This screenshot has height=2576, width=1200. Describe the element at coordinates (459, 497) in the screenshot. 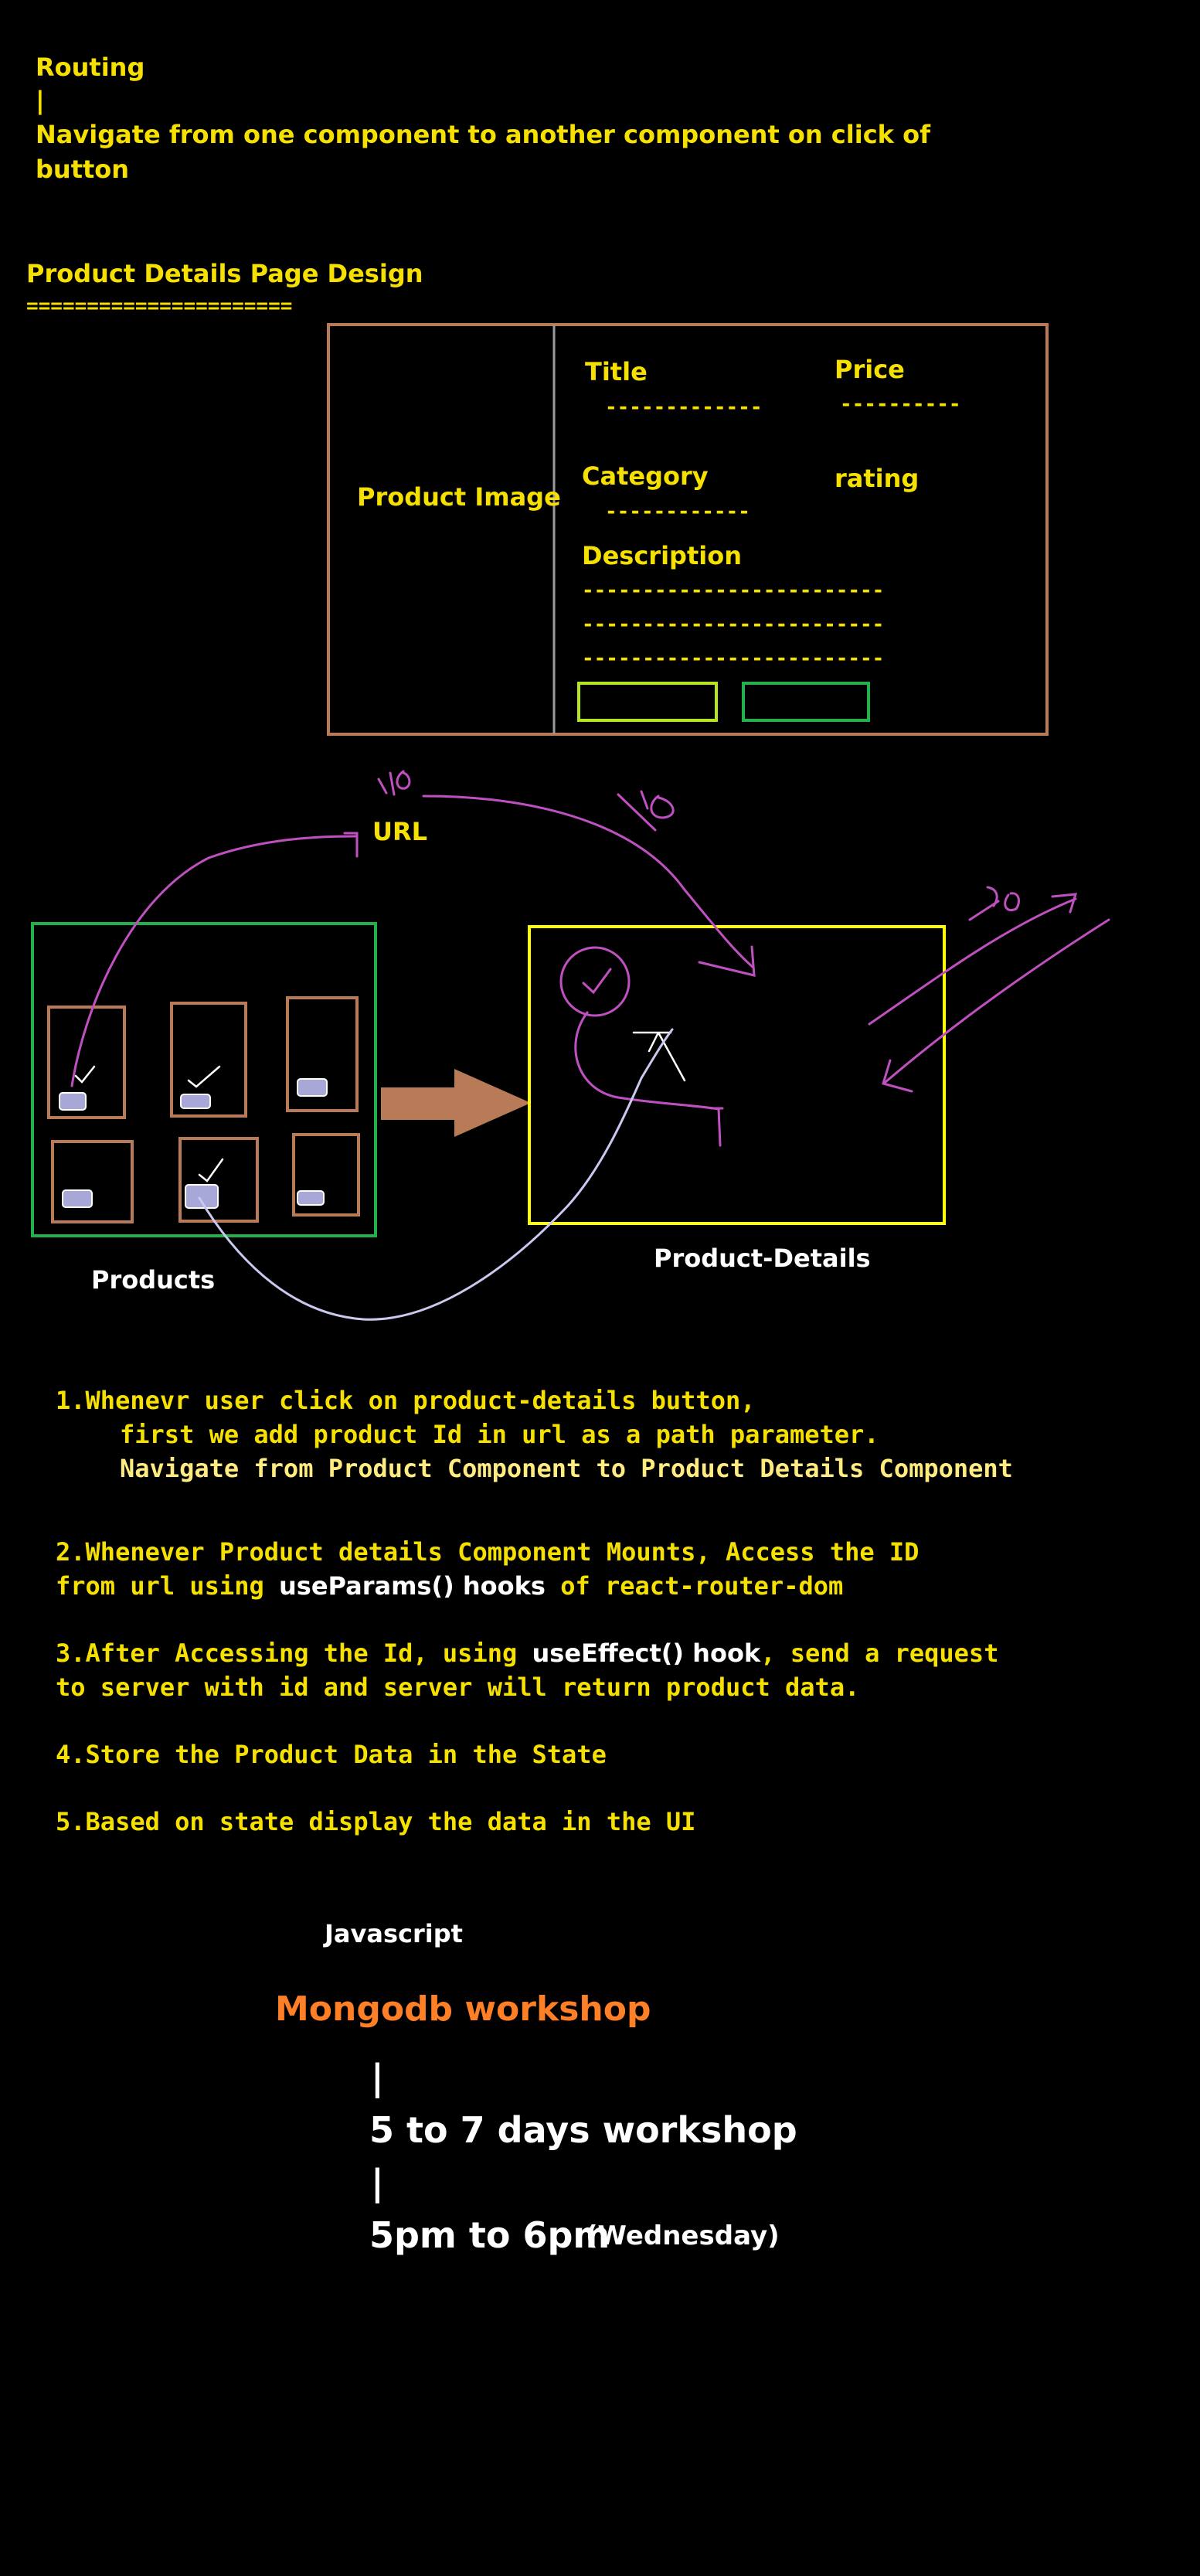

I see `card-image-label: Product Image` at that location.